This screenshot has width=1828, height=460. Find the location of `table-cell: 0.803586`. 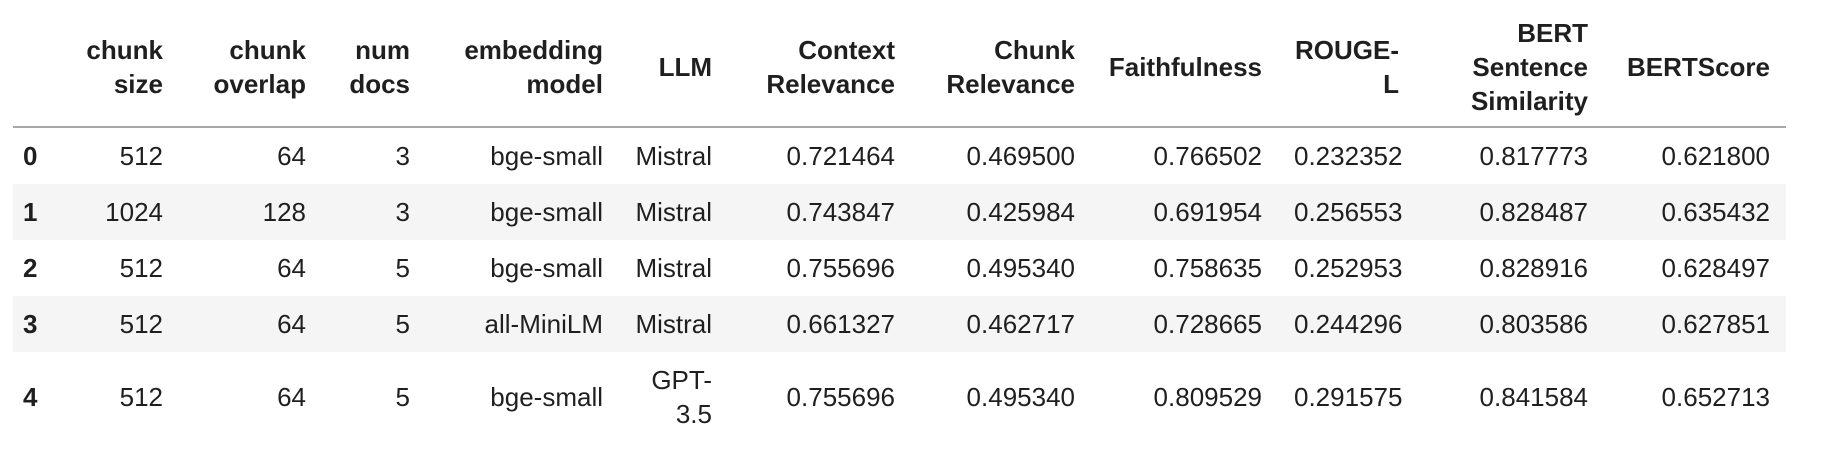

table-cell: 0.803586 is located at coordinates (1533, 324).